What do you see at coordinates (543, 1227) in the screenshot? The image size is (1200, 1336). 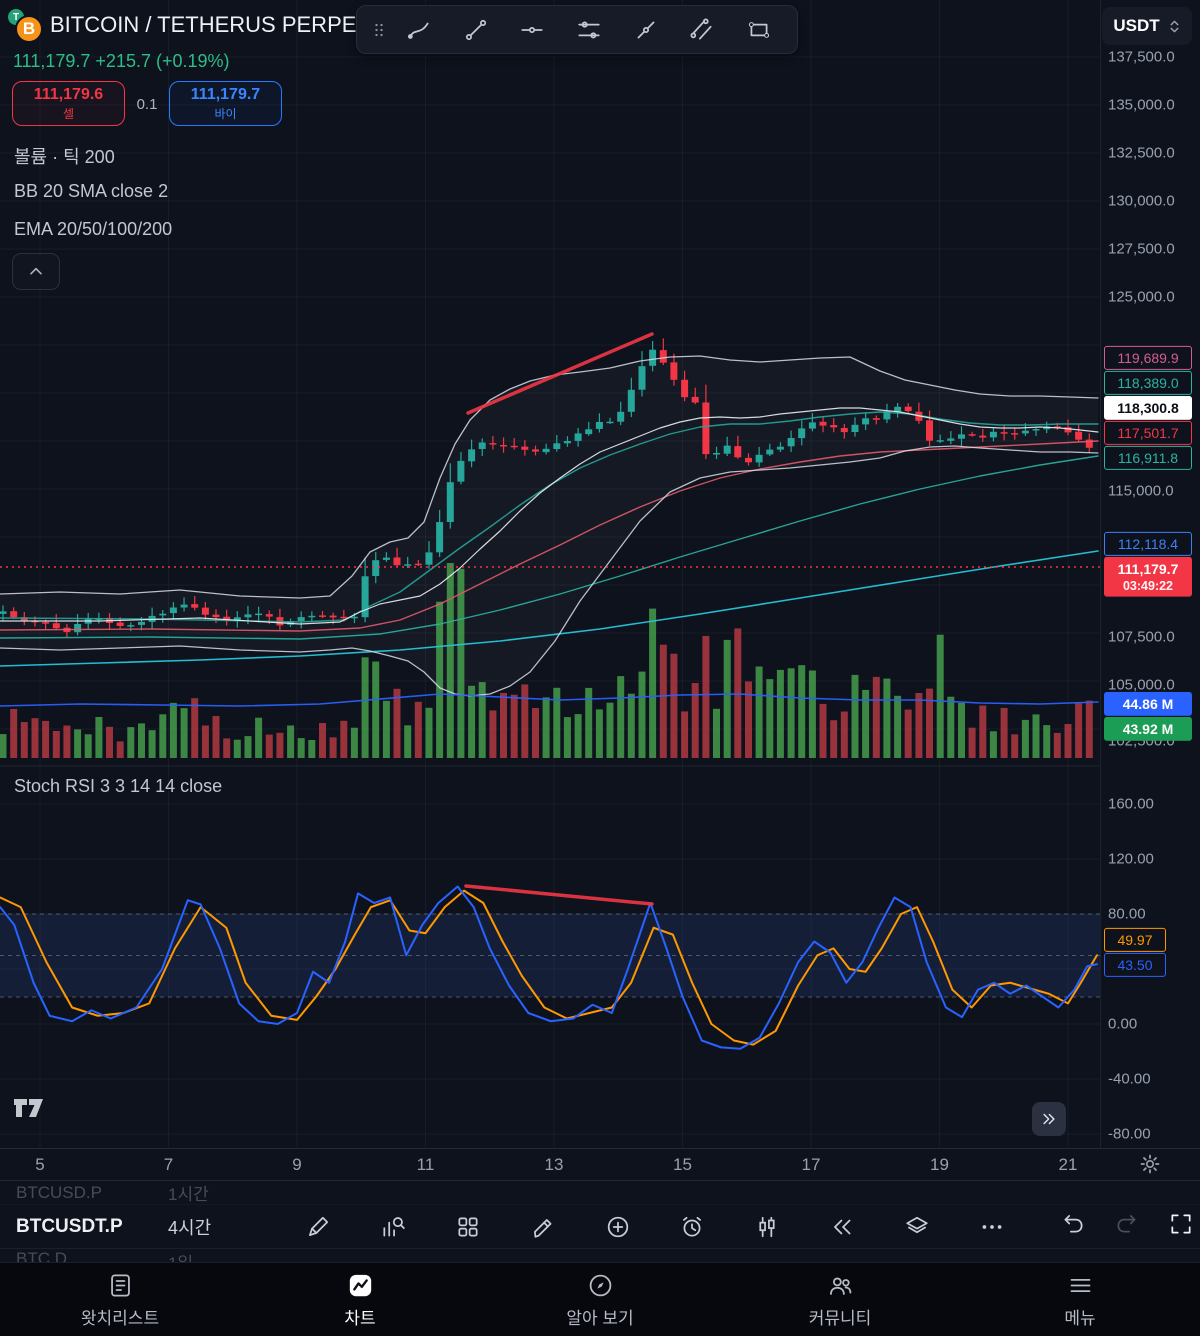 I see `marker-button` at bounding box center [543, 1227].